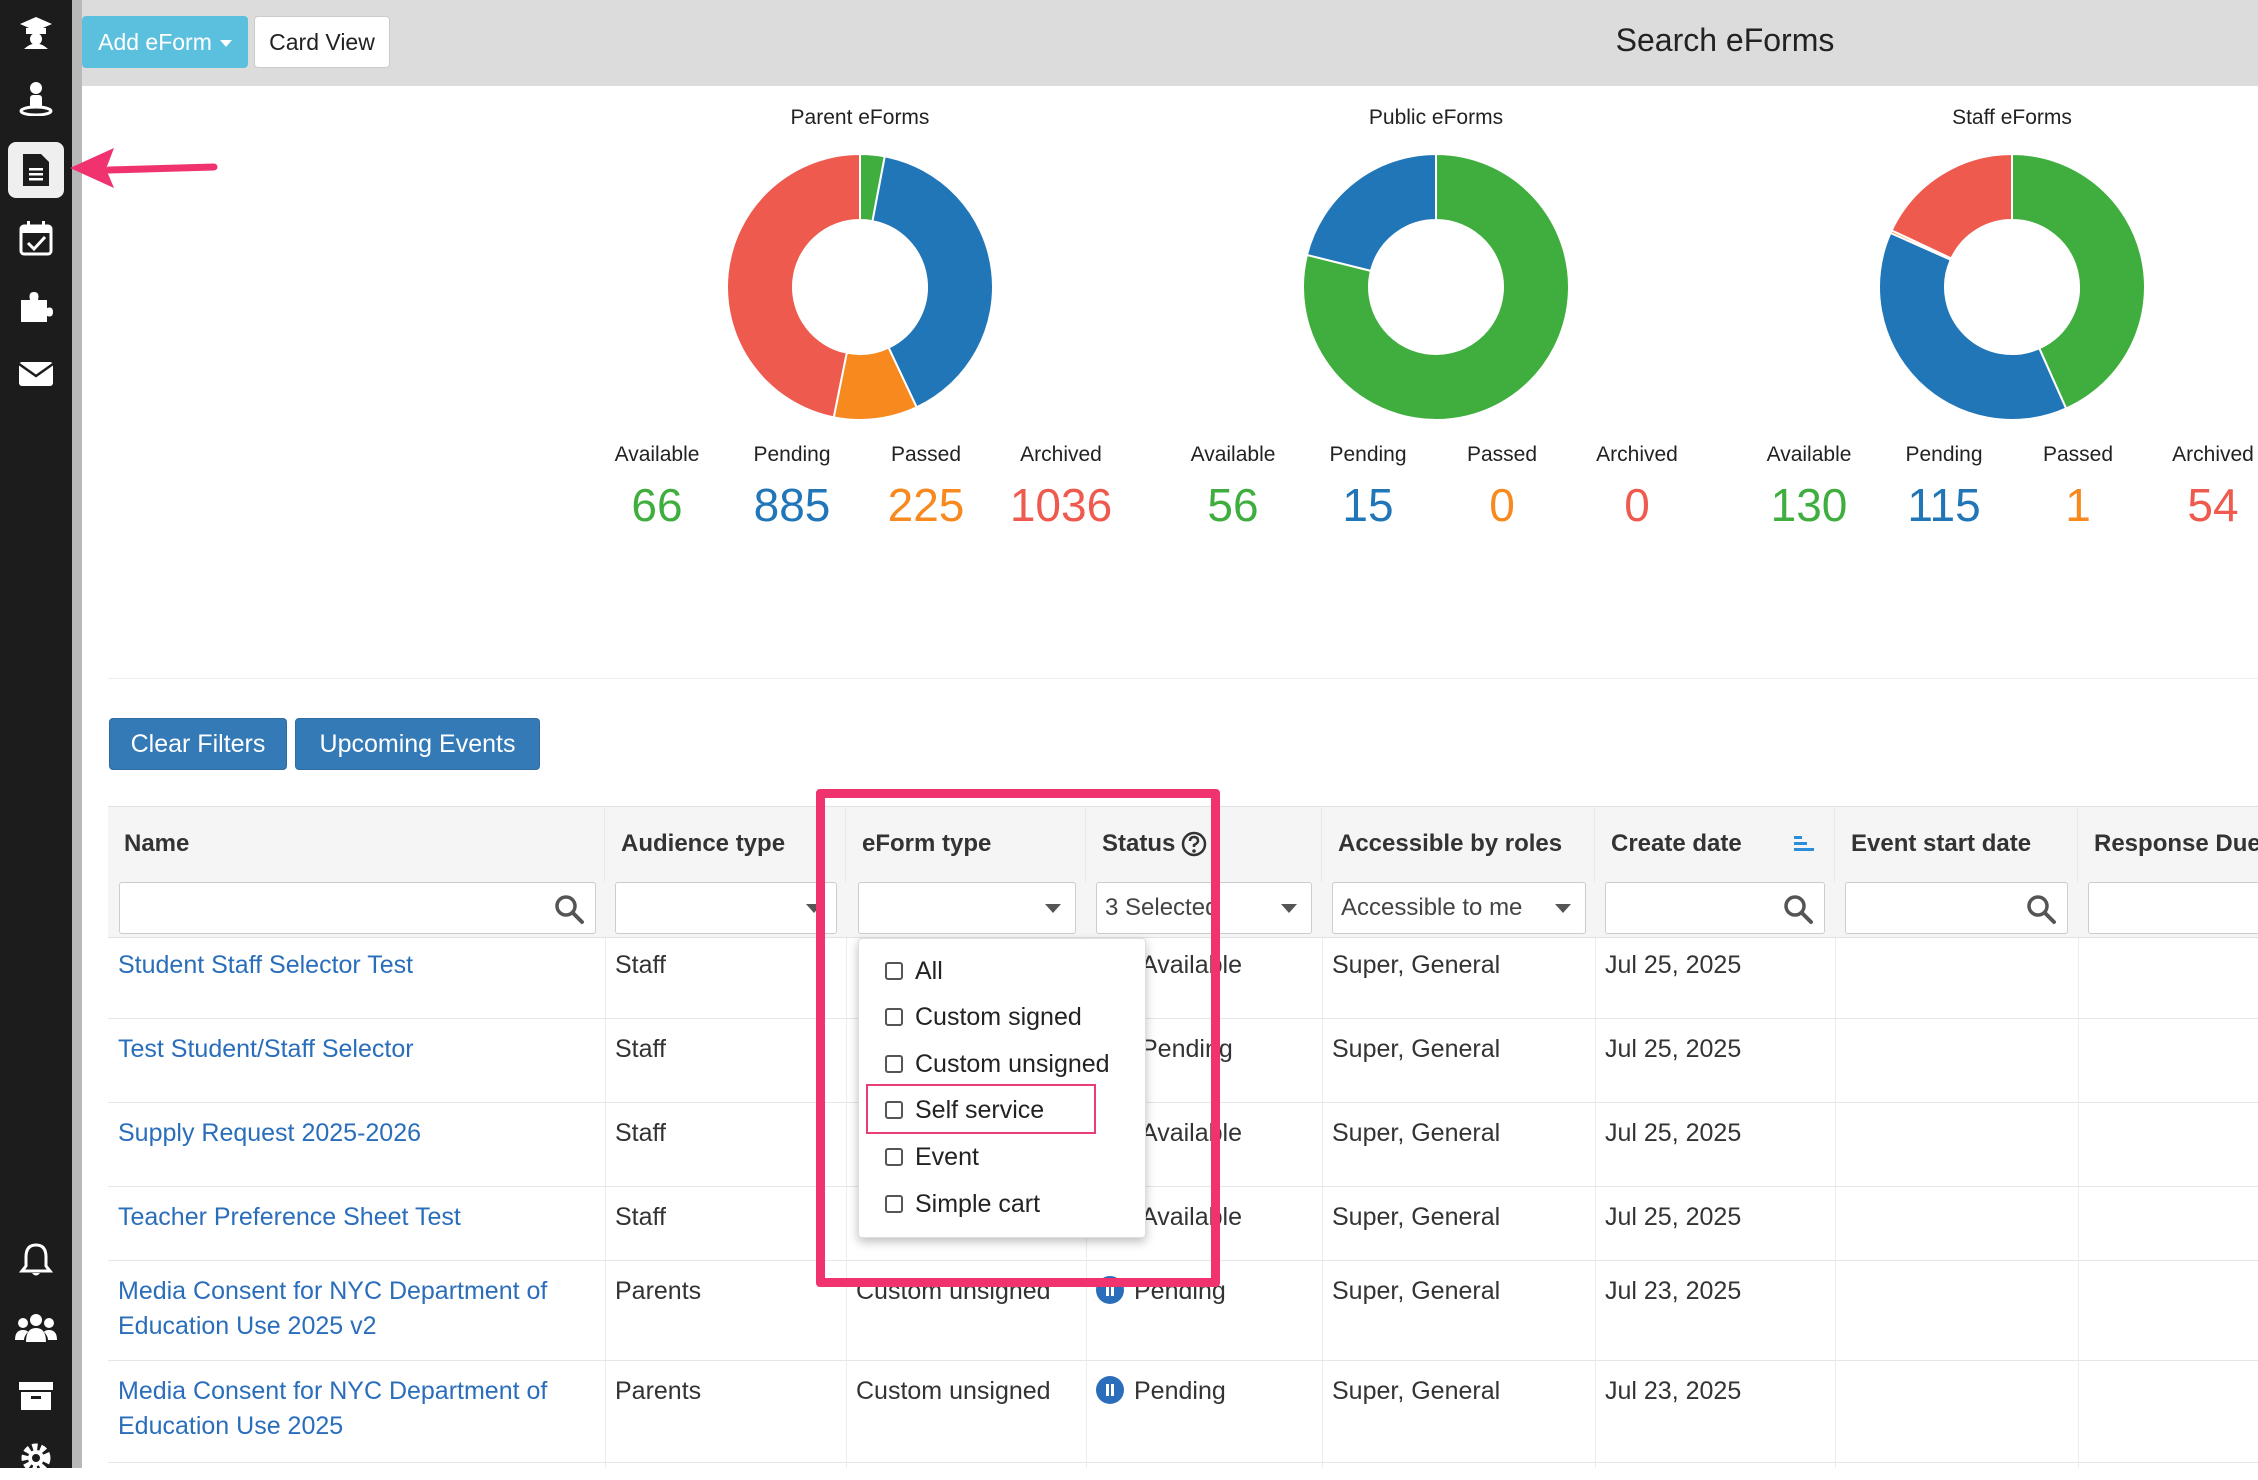  I want to click on option-label: Custom unsigned, so click(1012, 1063).